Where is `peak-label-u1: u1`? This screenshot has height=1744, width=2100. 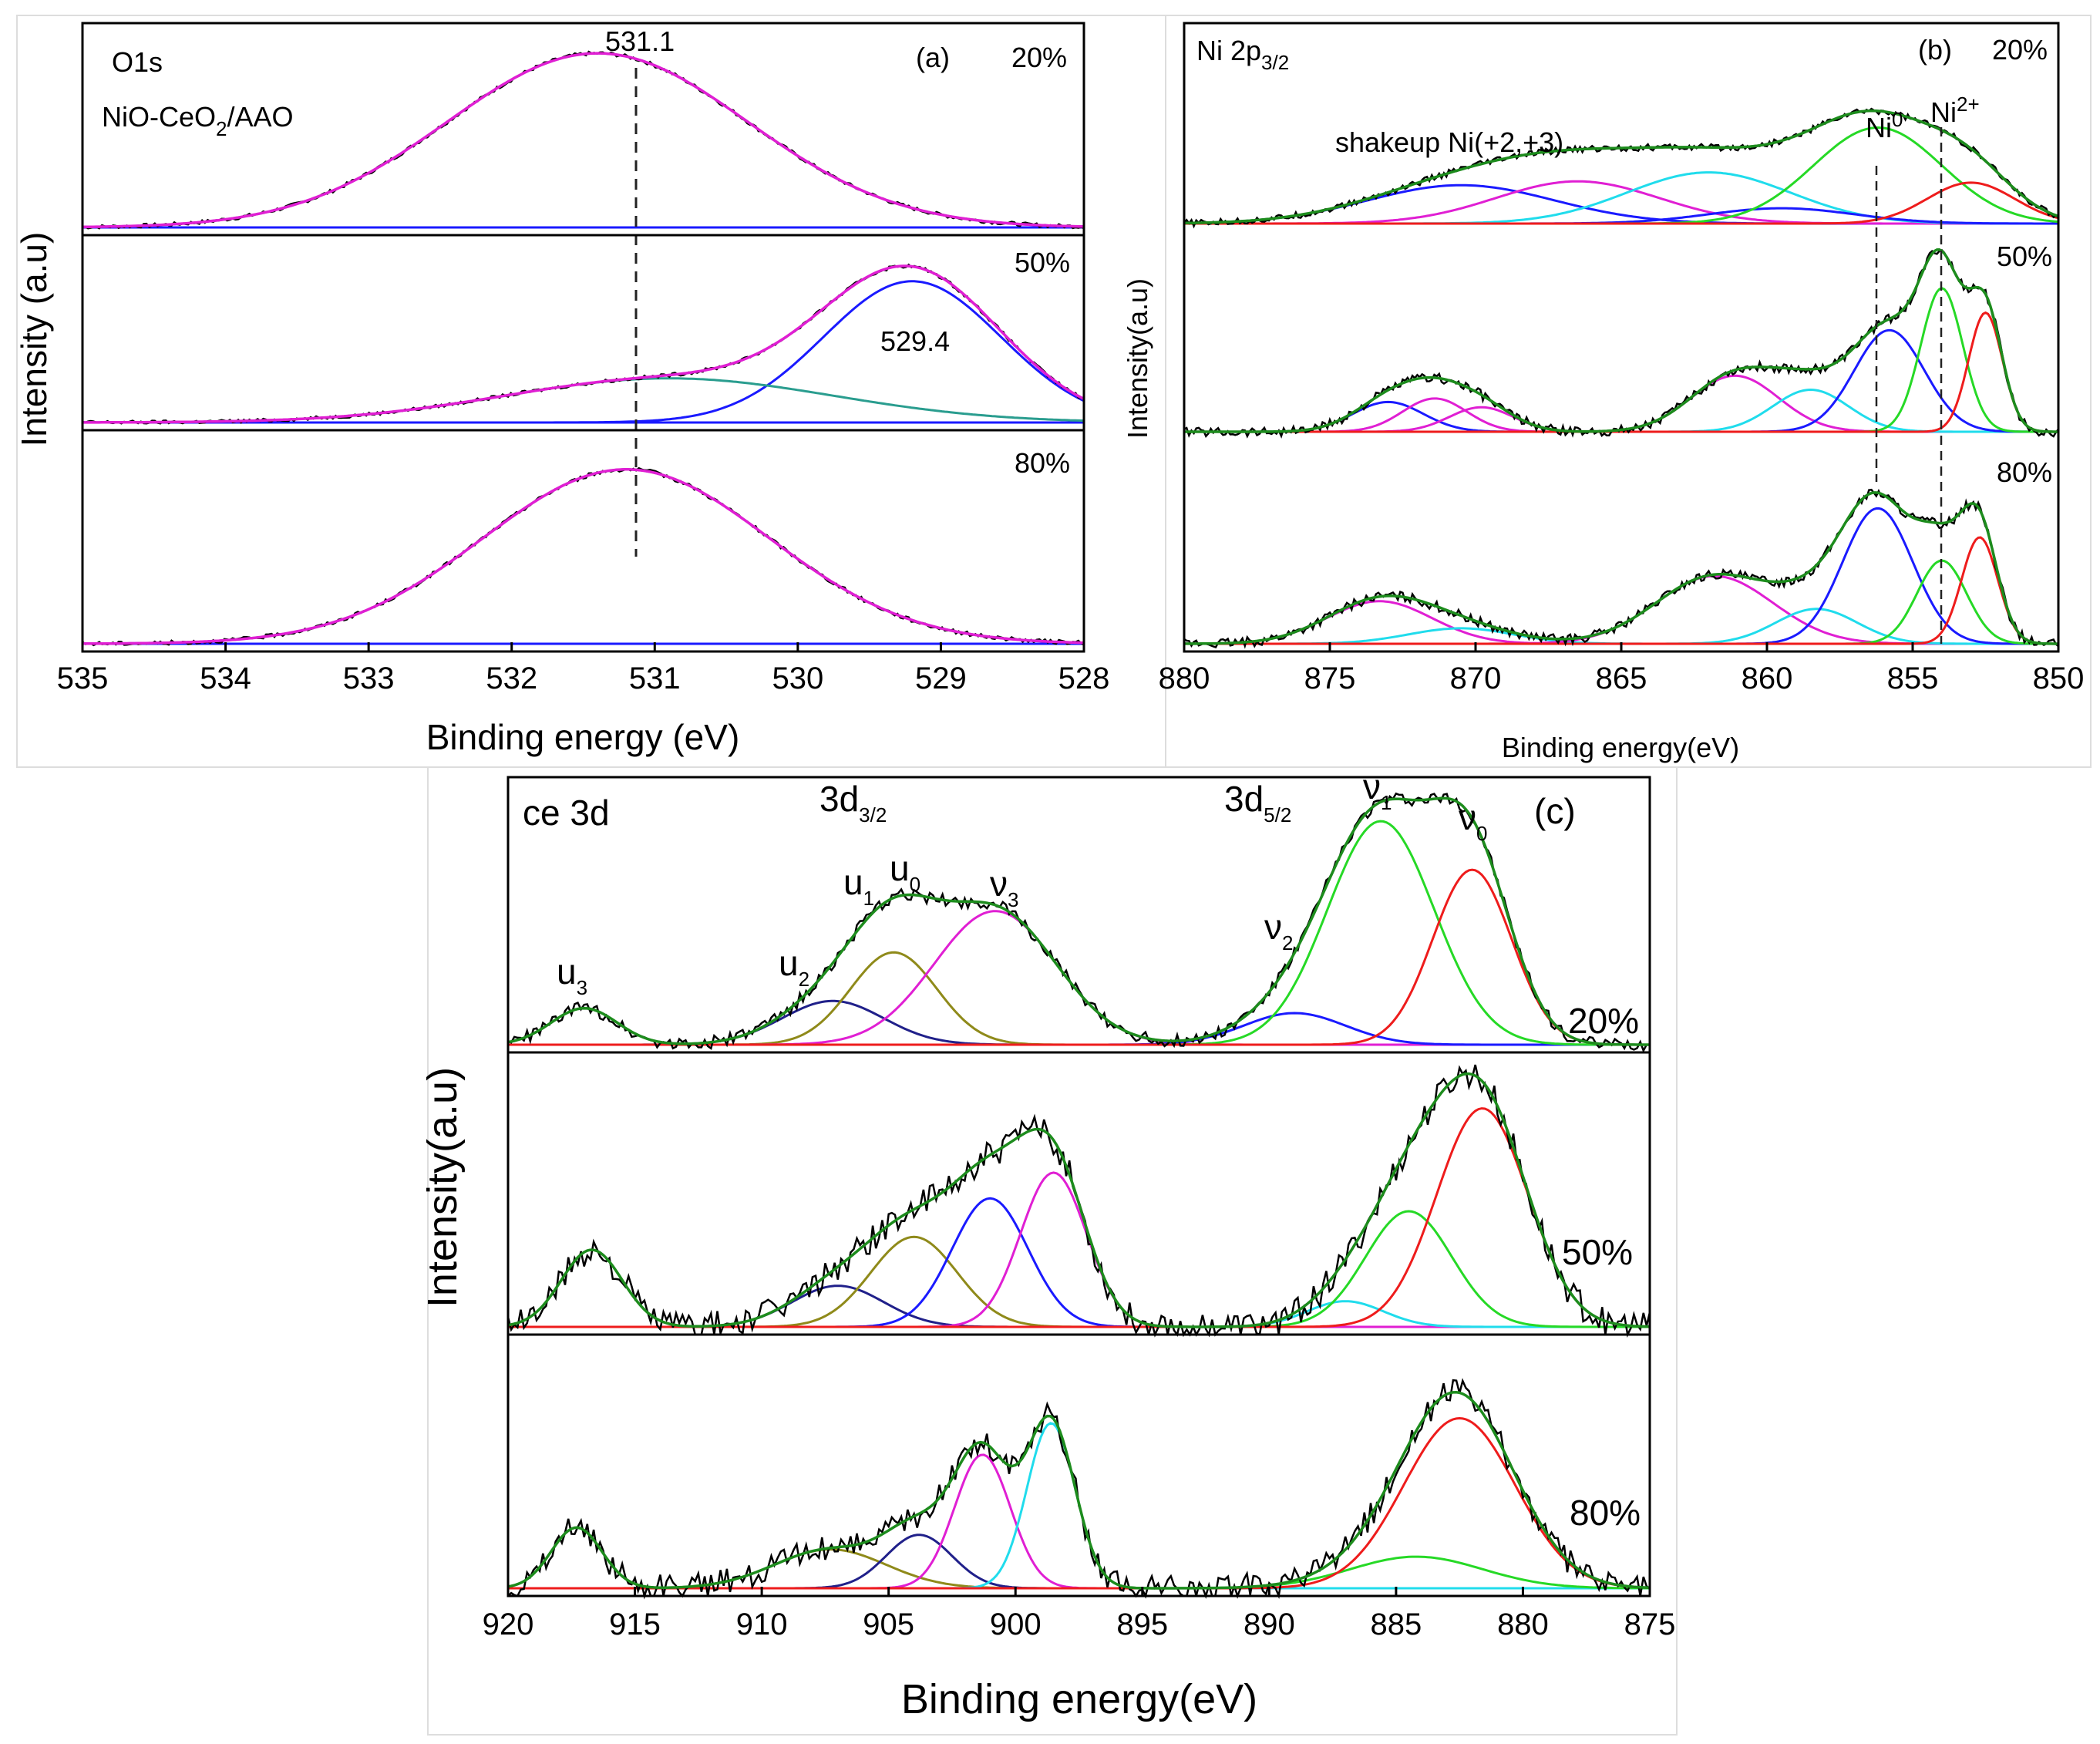
peak-label-u1: u1 is located at coordinates (858, 886).